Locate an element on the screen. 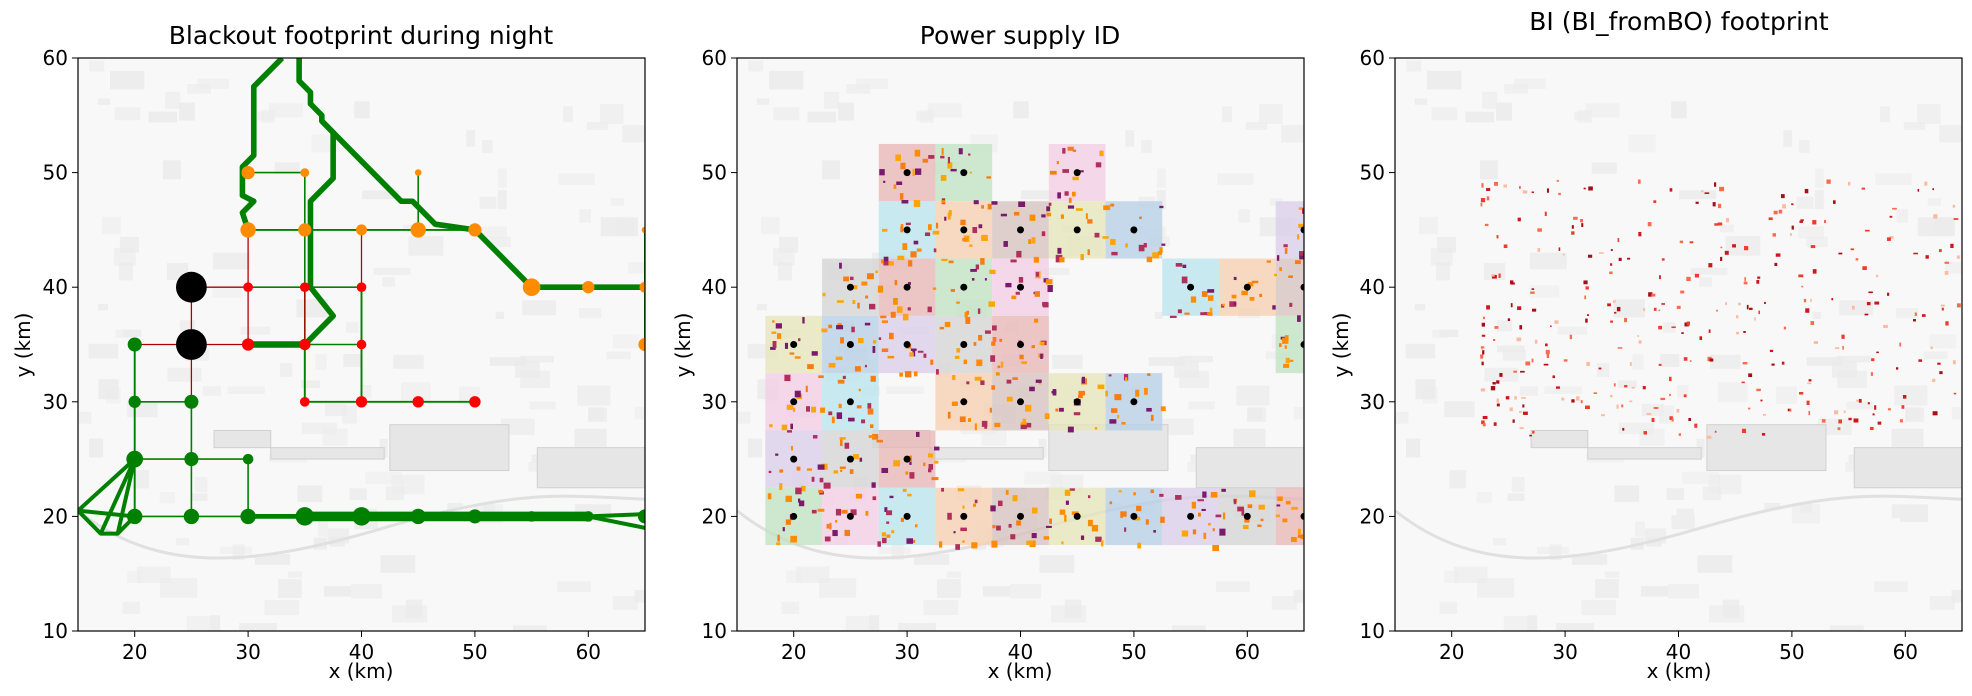 The image size is (1972, 696). x-tick-label: 40 is located at coordinates (1020, 652).